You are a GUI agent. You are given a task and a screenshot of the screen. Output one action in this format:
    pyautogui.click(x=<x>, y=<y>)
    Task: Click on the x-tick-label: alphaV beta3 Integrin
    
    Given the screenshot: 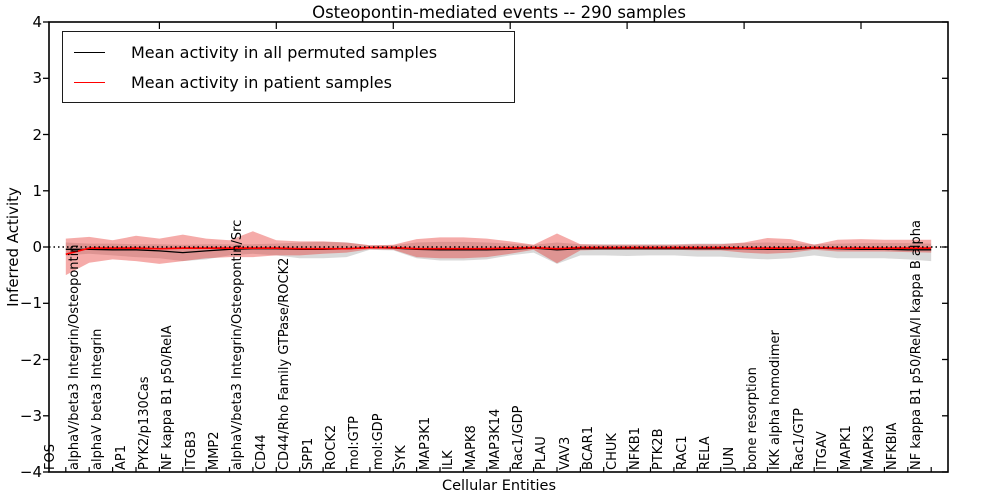 What is the action you would take?
    pyautogui.click(x=98, y=399)
    